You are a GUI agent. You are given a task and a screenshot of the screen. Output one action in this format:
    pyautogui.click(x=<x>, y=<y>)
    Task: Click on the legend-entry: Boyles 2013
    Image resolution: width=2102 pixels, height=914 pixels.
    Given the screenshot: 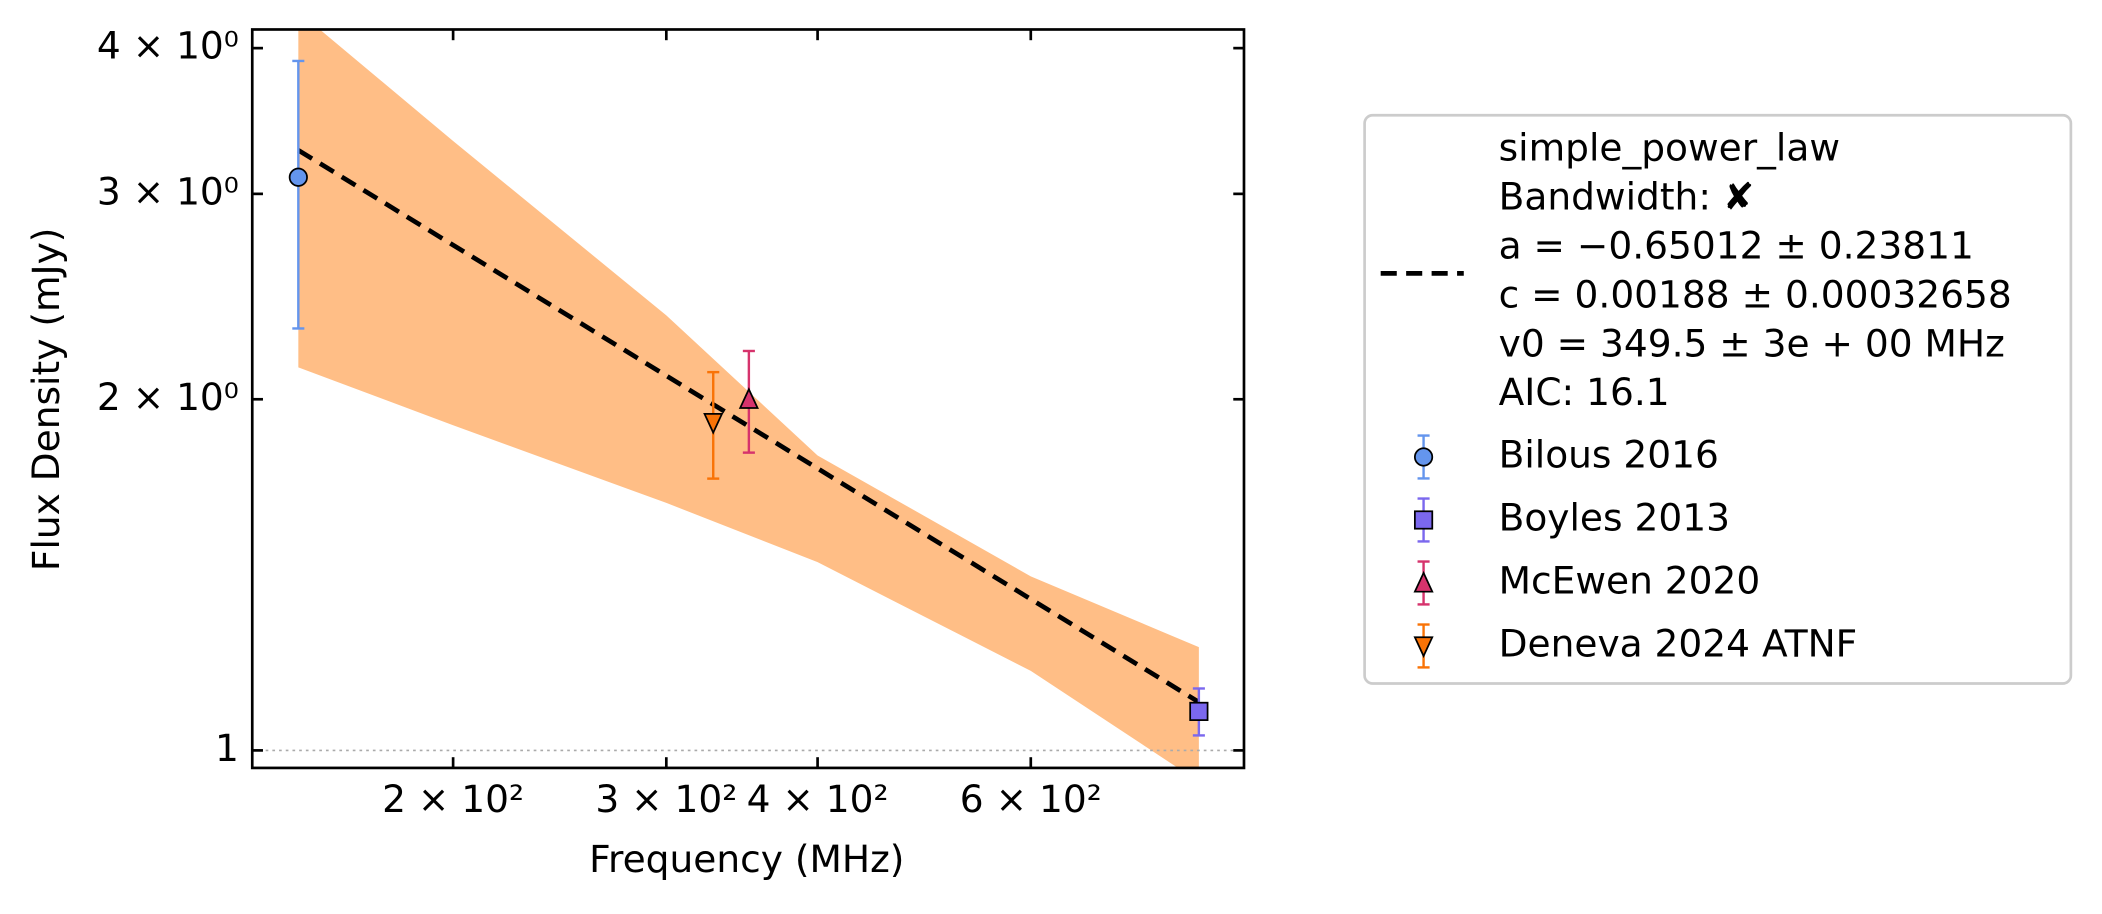 What is the action you would take?
    pyautogui.click(x=1571, y=519)
    